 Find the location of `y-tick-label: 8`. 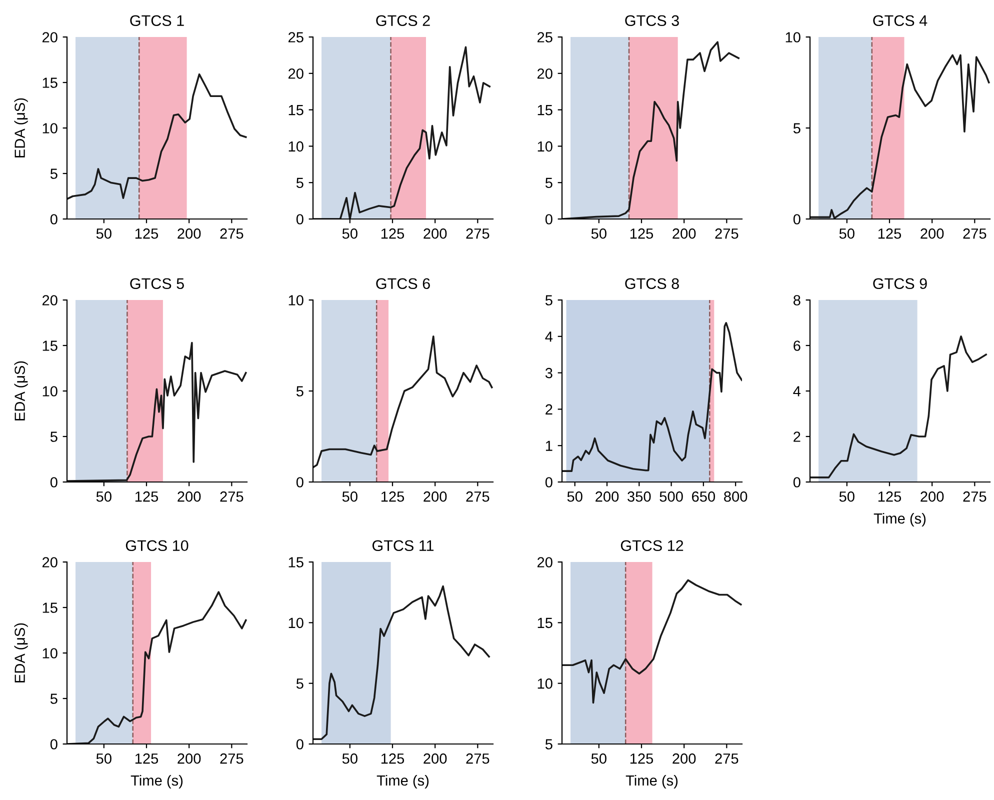

y-tick-label: 8 is located at coordinates (796, 300).